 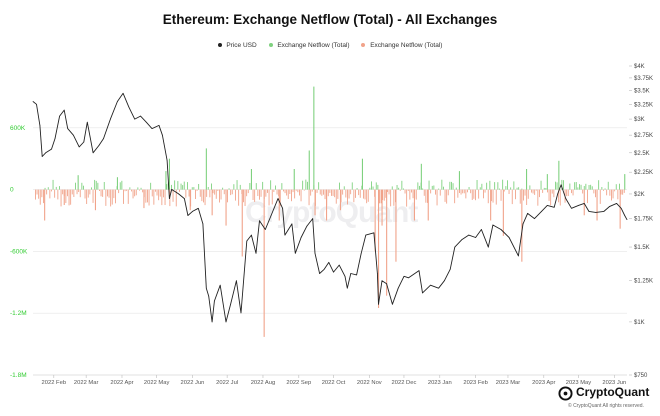 What do you see at coordinates (639, 195) in the screenshot?
I see `right-tick-label-8: $2K` at bounding box center [639, 195].